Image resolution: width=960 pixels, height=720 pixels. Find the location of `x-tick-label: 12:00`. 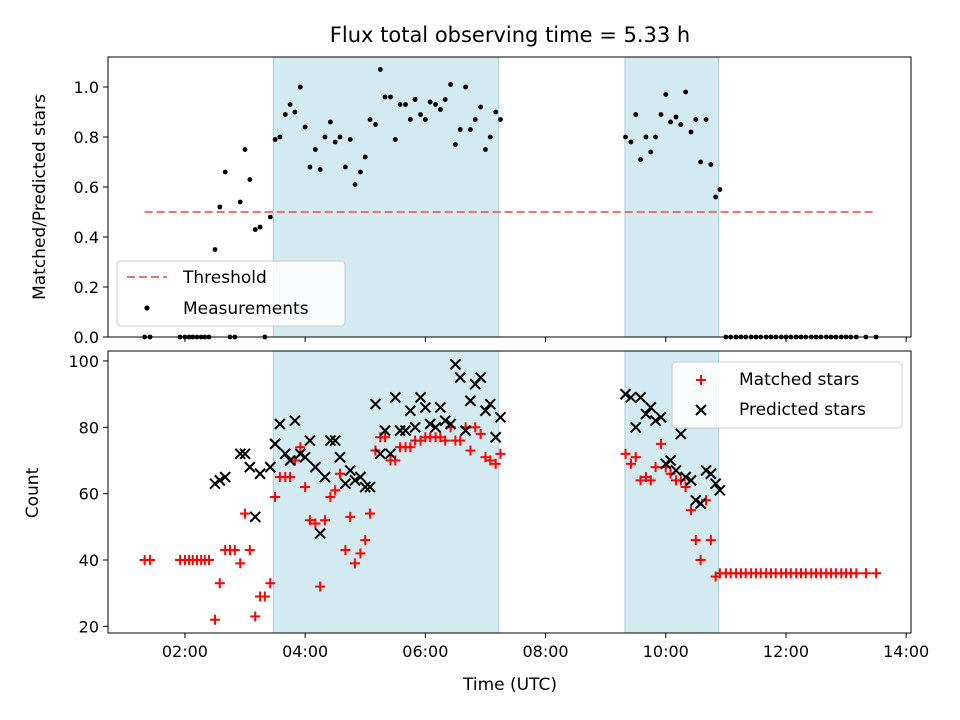

x-tick-label: 12:00 is located at coordinates (786, 651).